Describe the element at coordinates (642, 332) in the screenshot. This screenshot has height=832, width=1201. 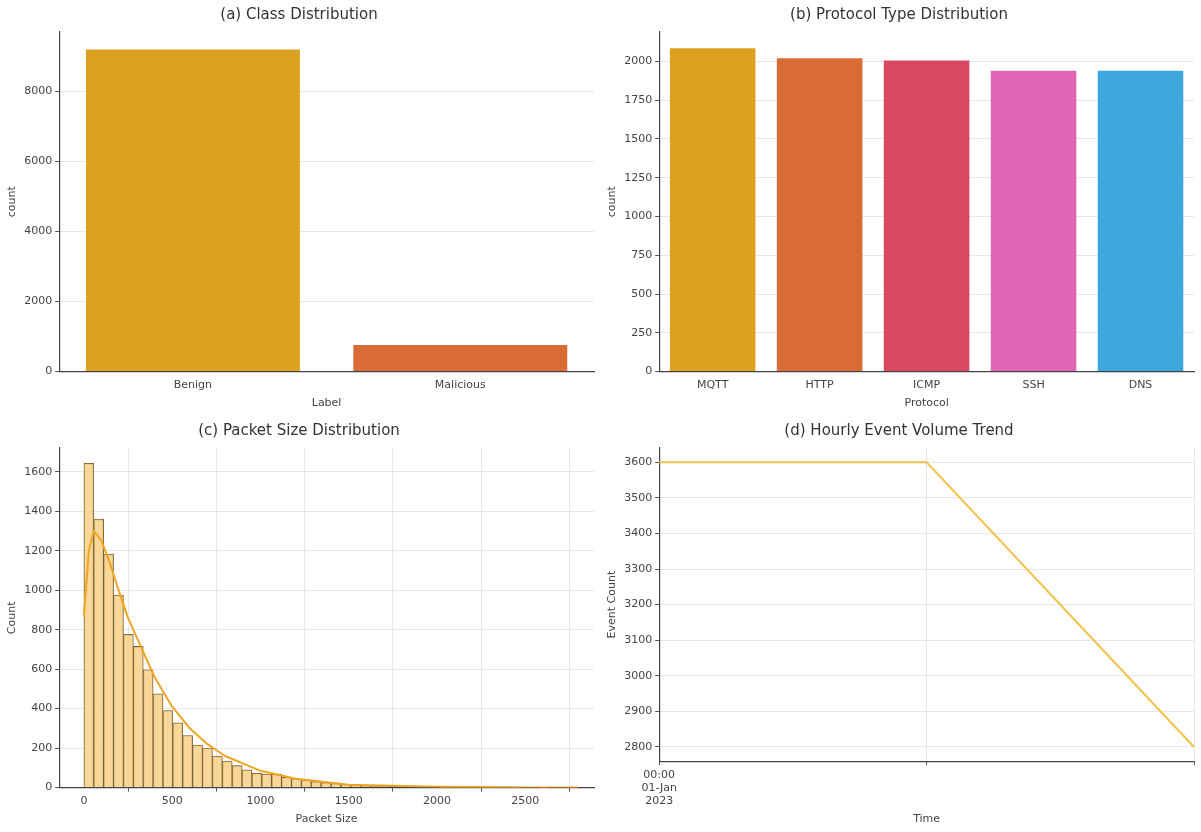
I see `y-tick-label: 250` at that location.